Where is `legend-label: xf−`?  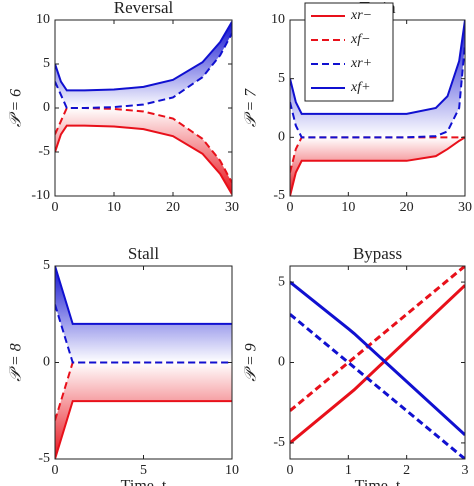
legend-label: xf− is located at coordinates (360, 39).